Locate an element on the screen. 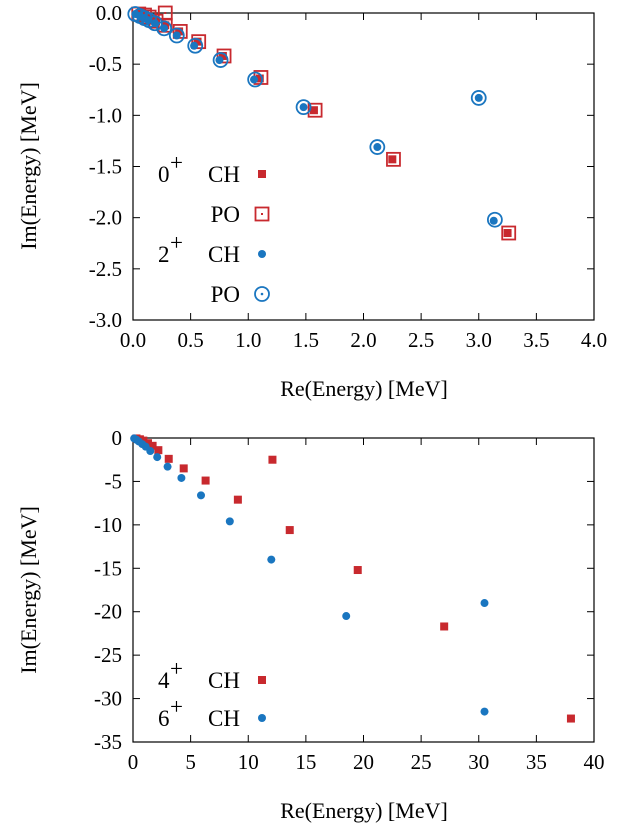 This screenshot has width=635, height=835. x-tick-label: 30 is located at coordinates (478, 762).